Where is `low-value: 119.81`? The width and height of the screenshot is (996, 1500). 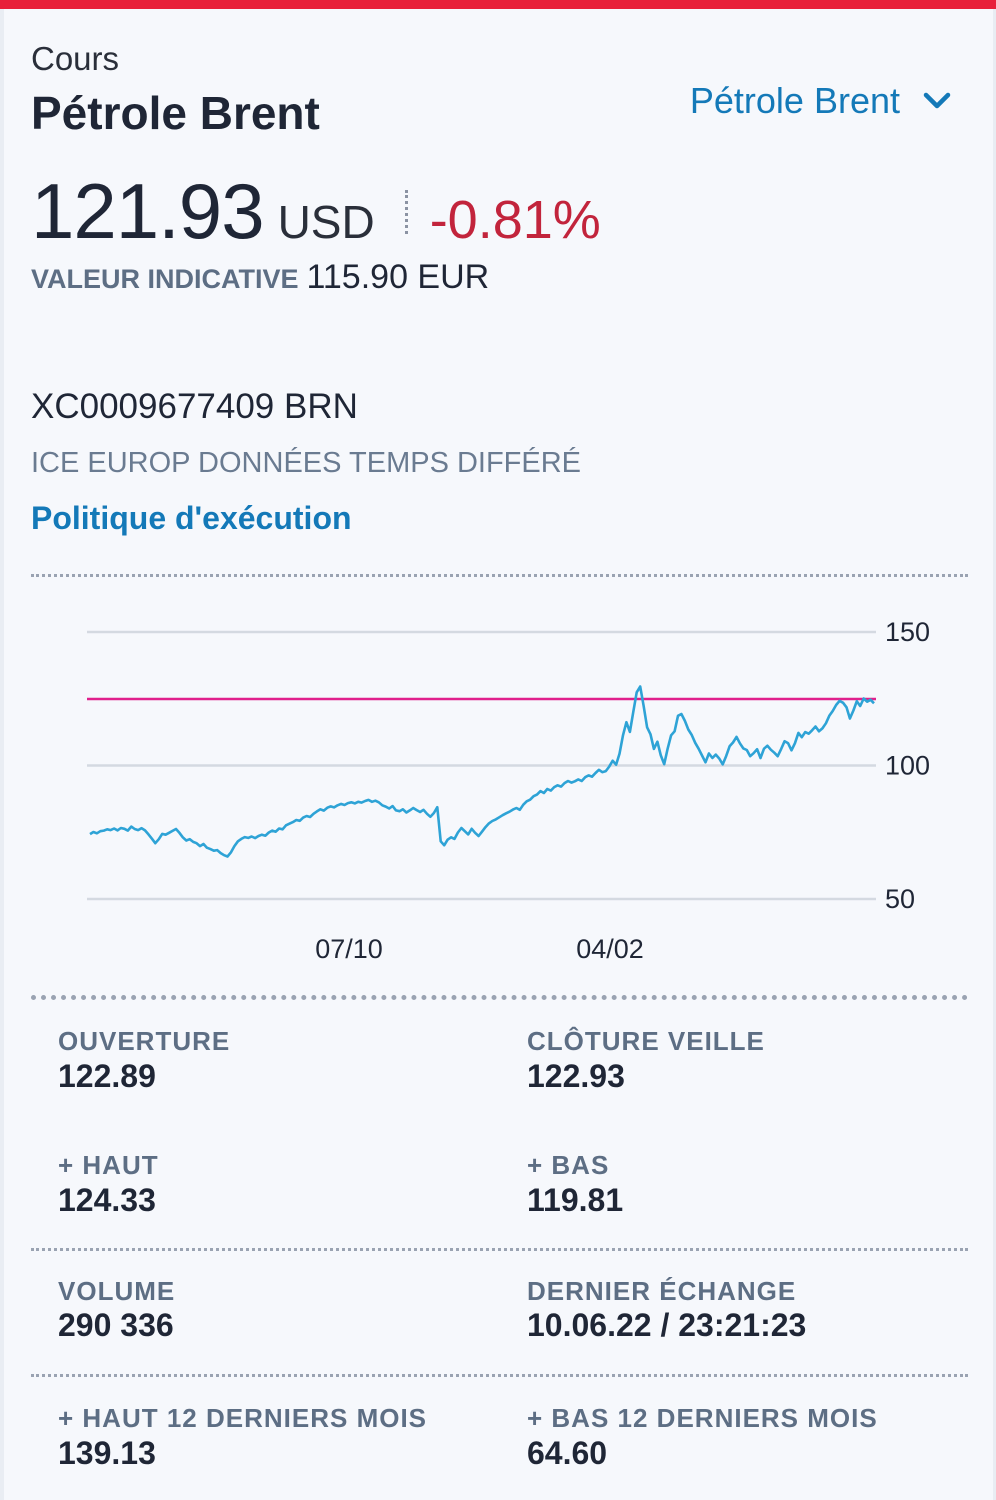 low-value: 119.81 is located at coordinates (575, 1200).